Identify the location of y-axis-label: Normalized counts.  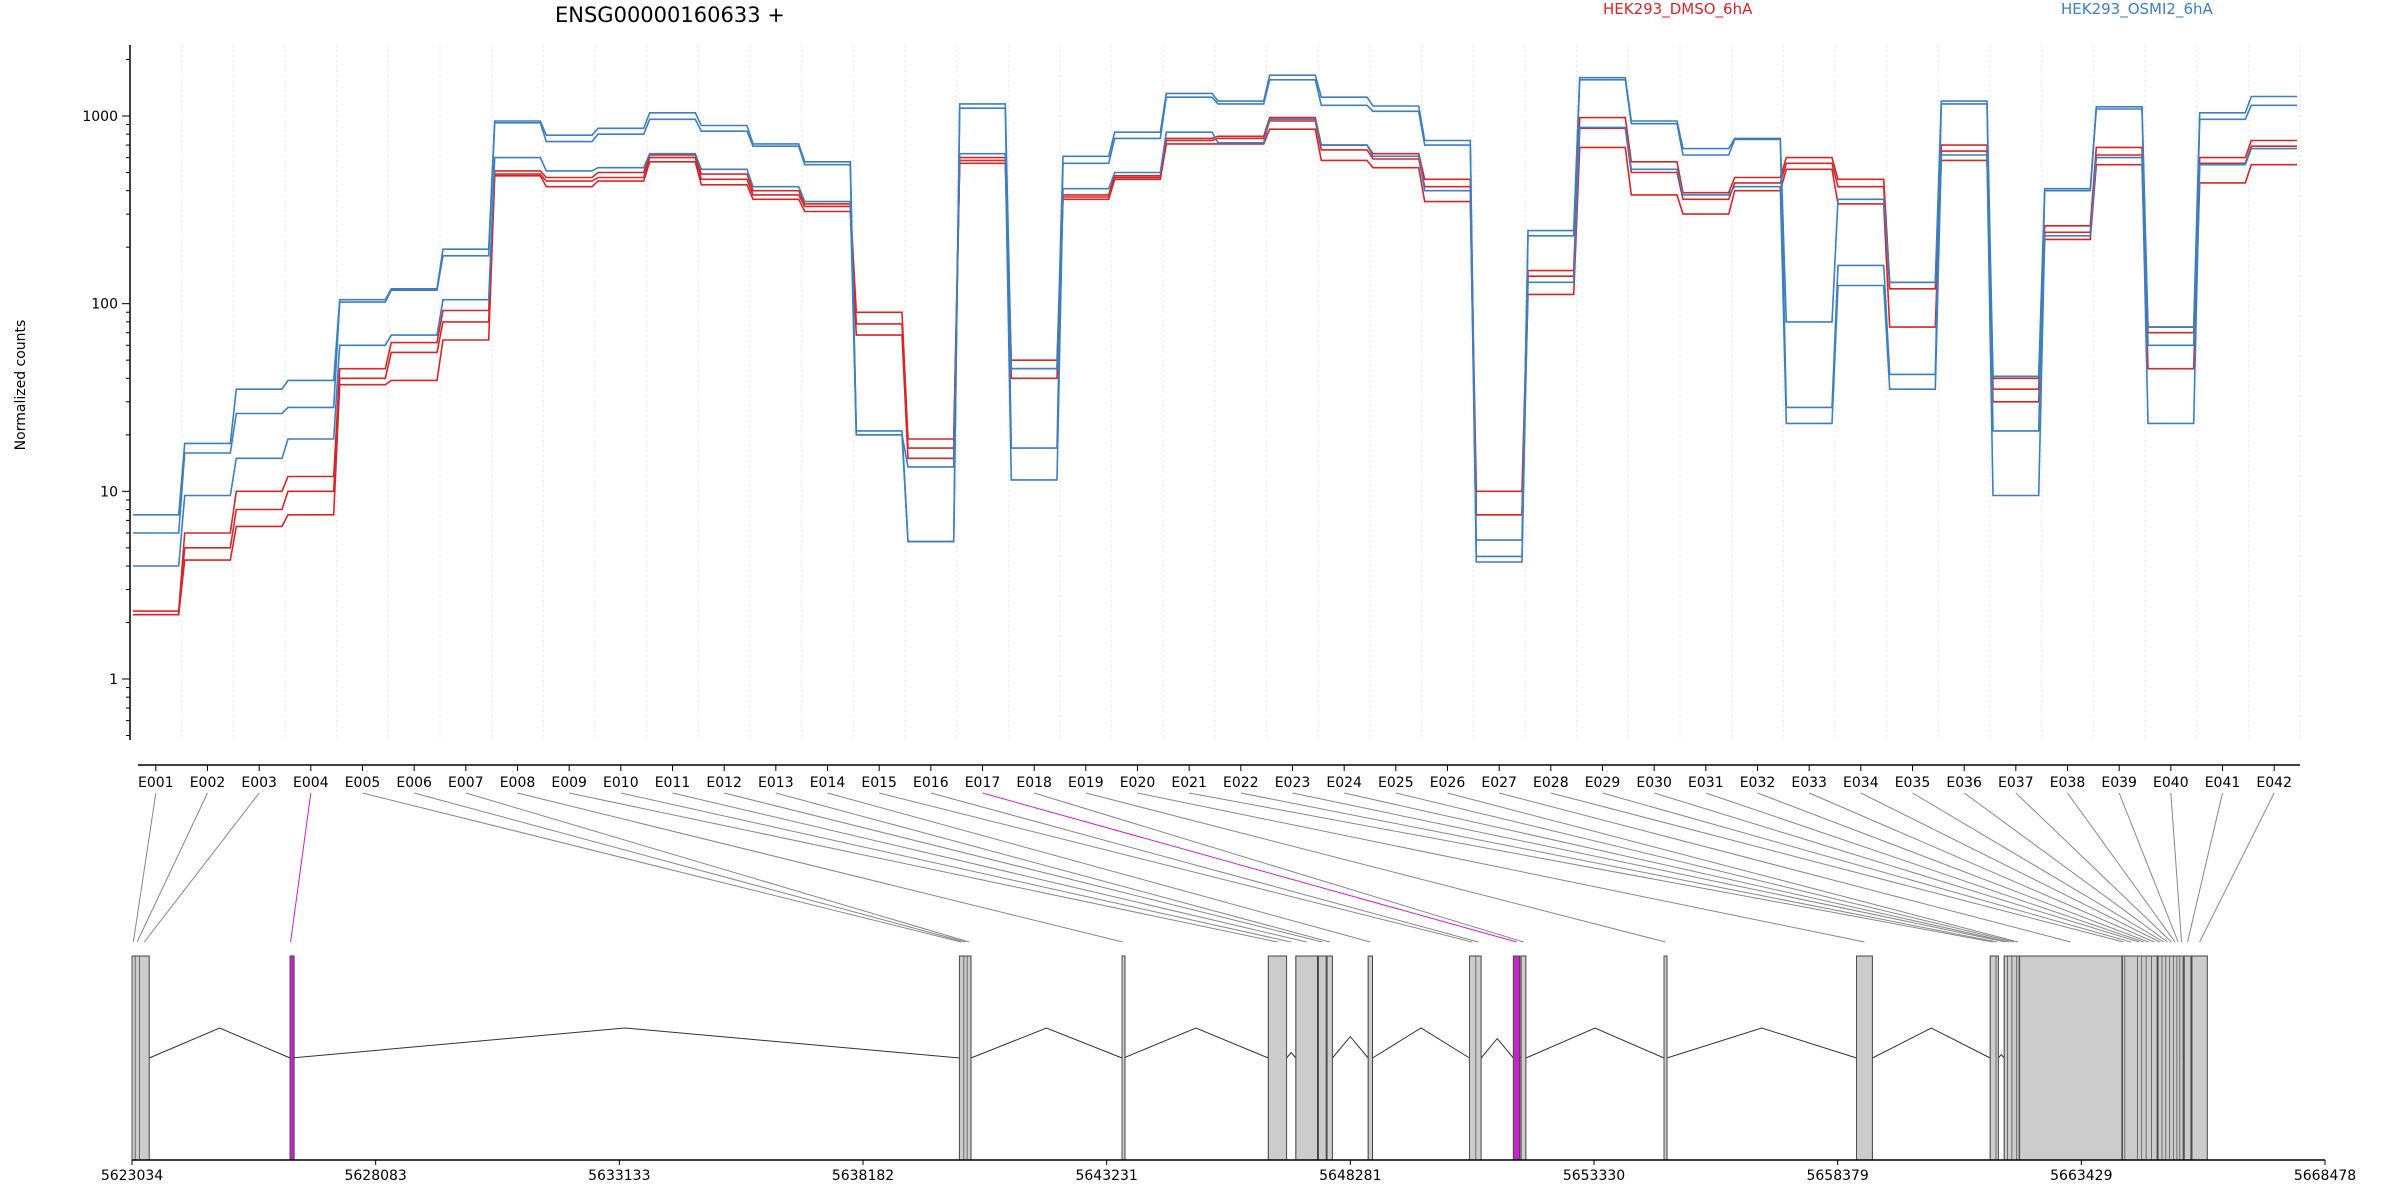
(21, 385).